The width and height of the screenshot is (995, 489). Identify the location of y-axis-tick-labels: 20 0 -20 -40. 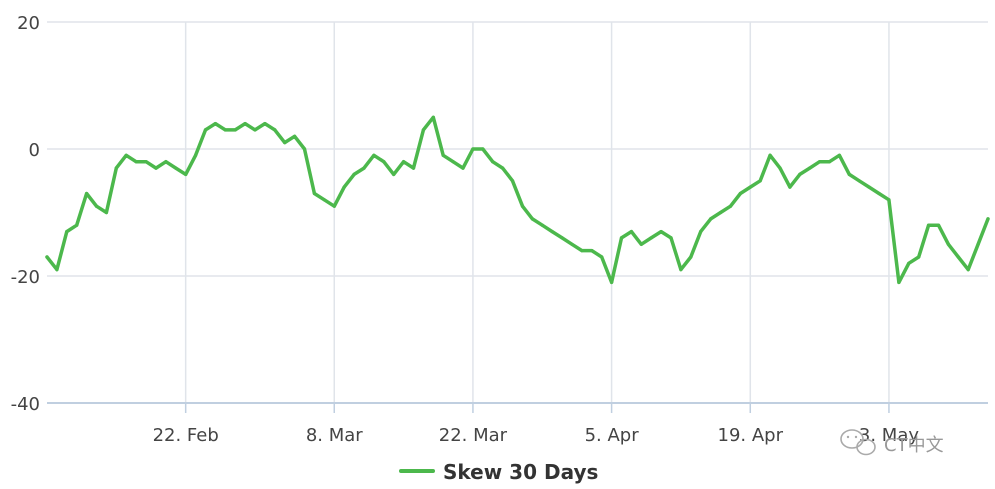
(25, 214).